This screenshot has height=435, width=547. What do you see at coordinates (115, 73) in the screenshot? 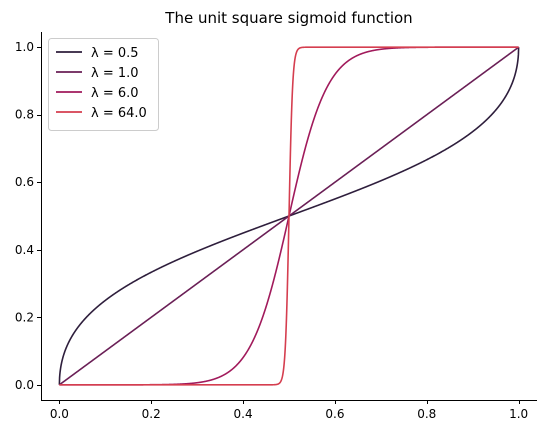
I see `legend-label-2: λ = 1.0` at bounding box center [115, 73].